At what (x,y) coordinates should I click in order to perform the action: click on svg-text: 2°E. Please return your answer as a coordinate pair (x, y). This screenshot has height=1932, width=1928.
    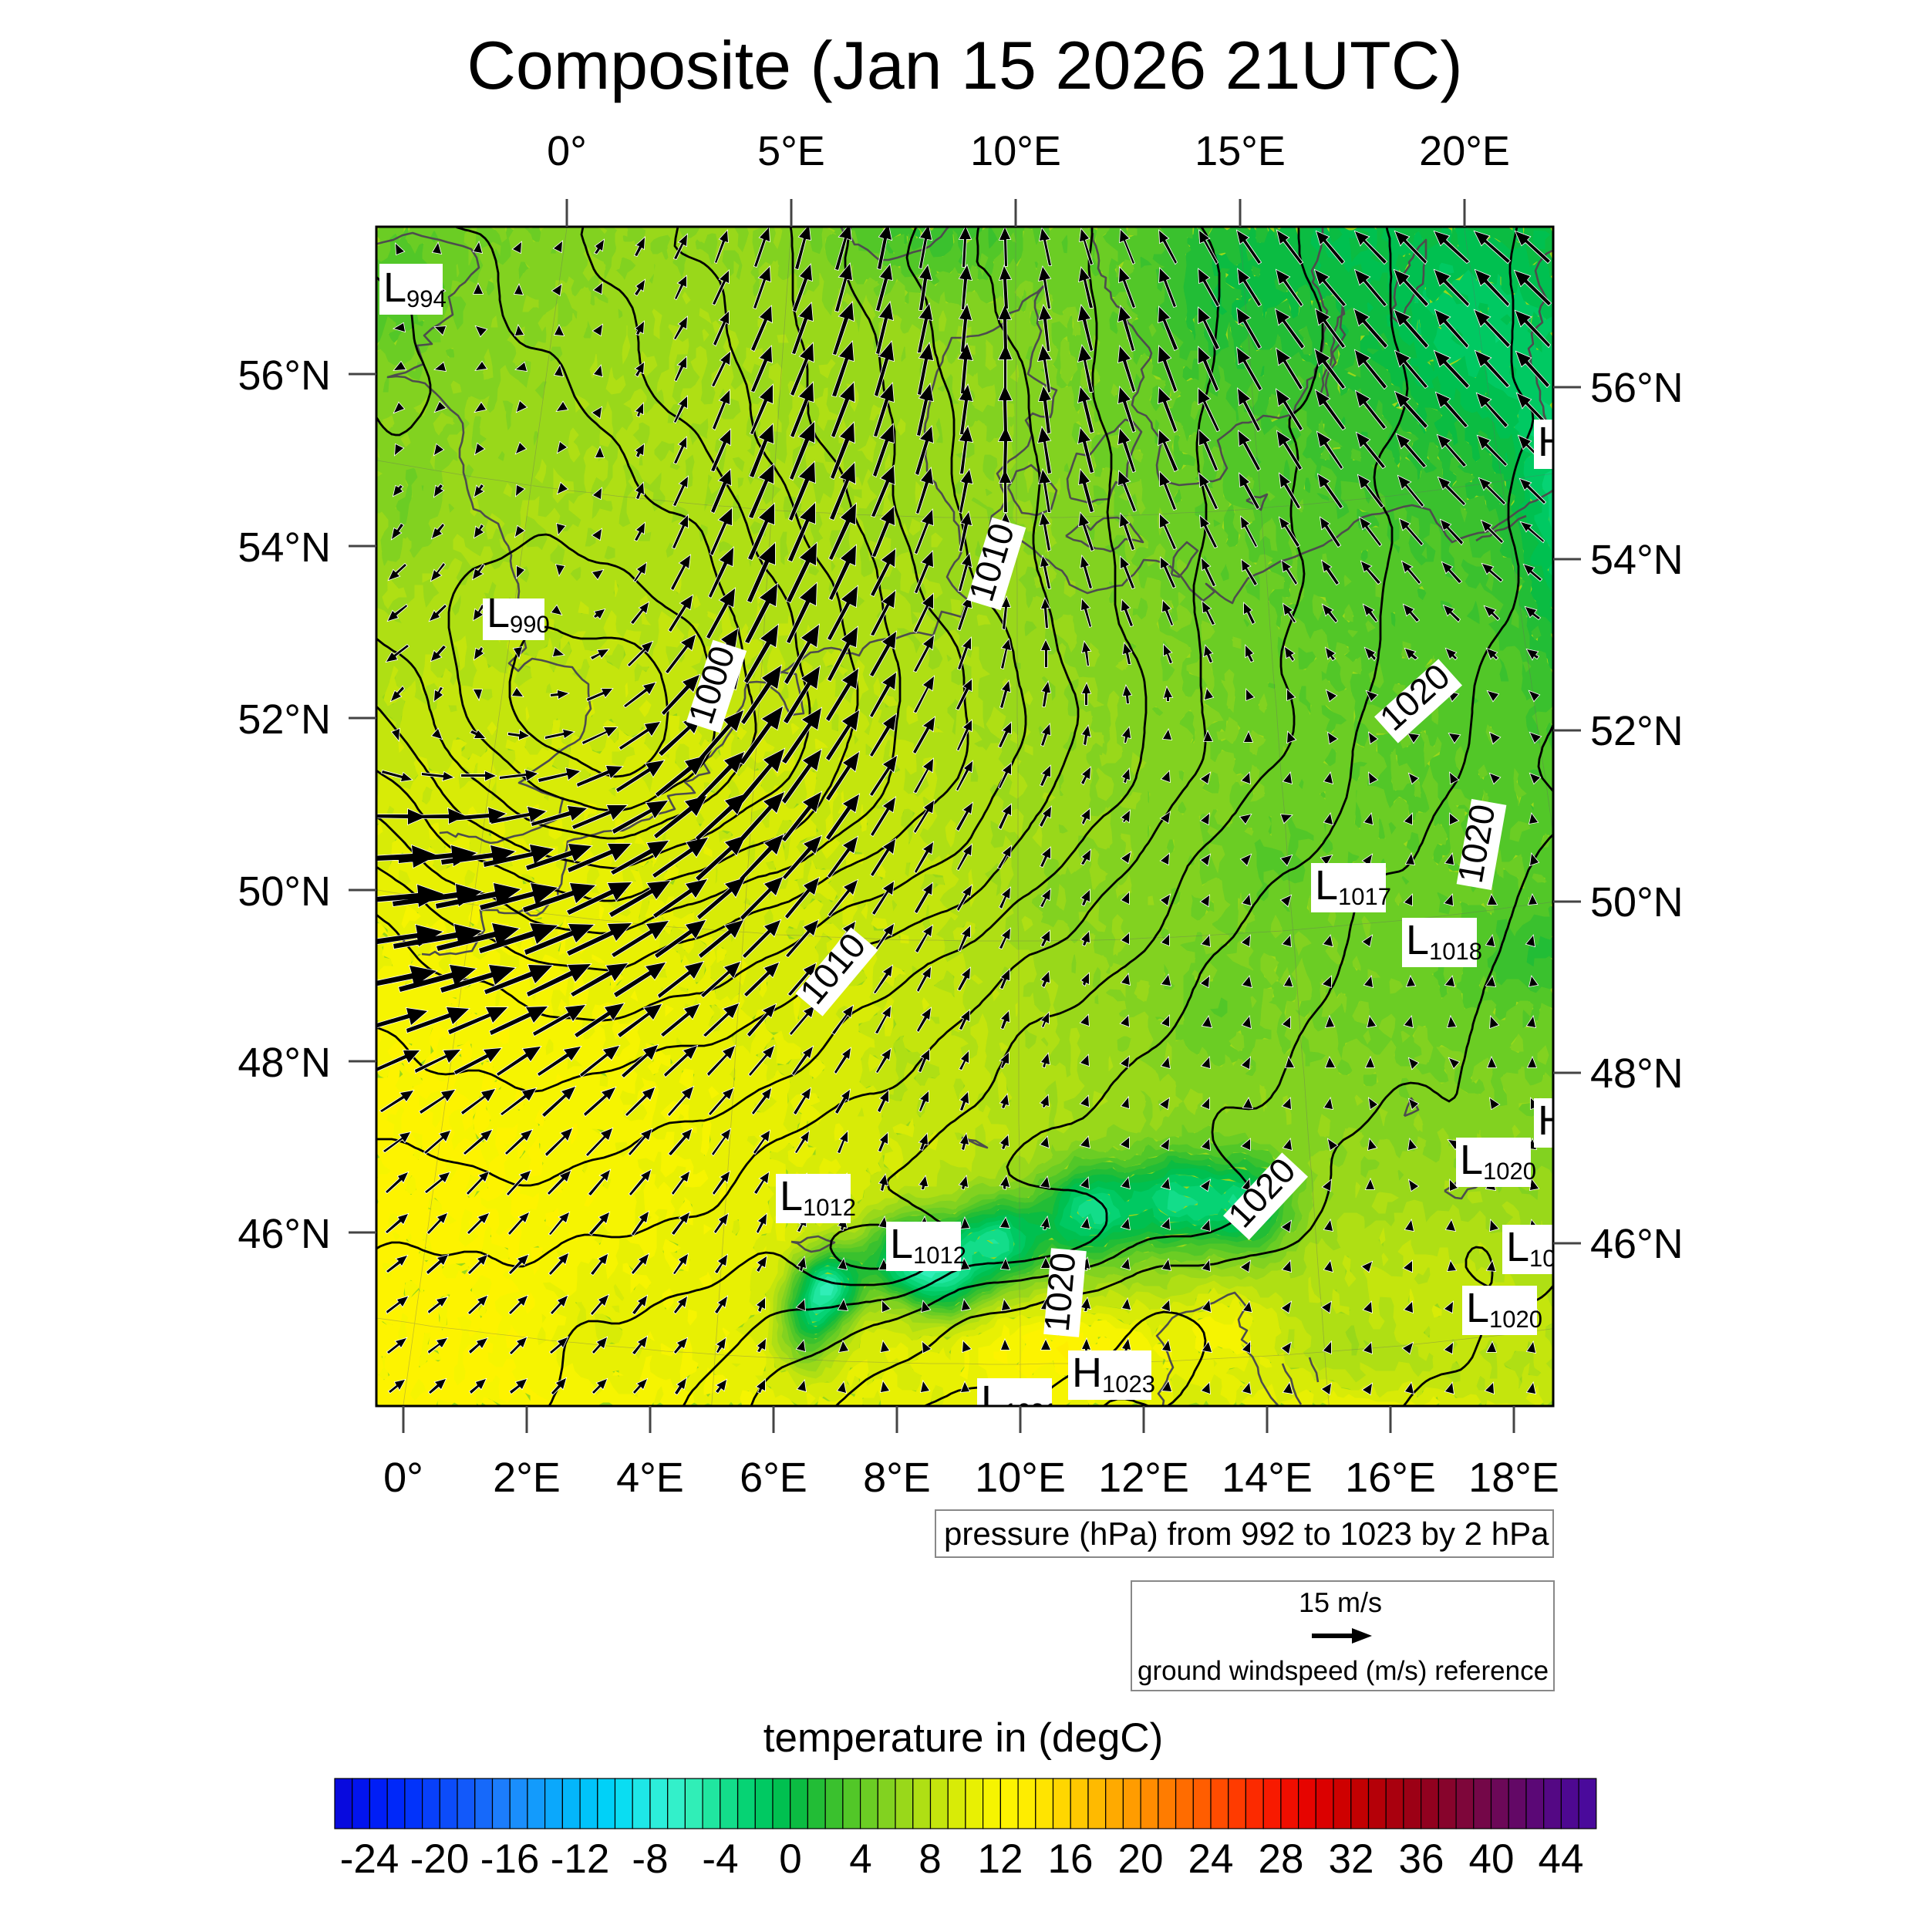
    Looking at the image, I should click on (527, 1478).